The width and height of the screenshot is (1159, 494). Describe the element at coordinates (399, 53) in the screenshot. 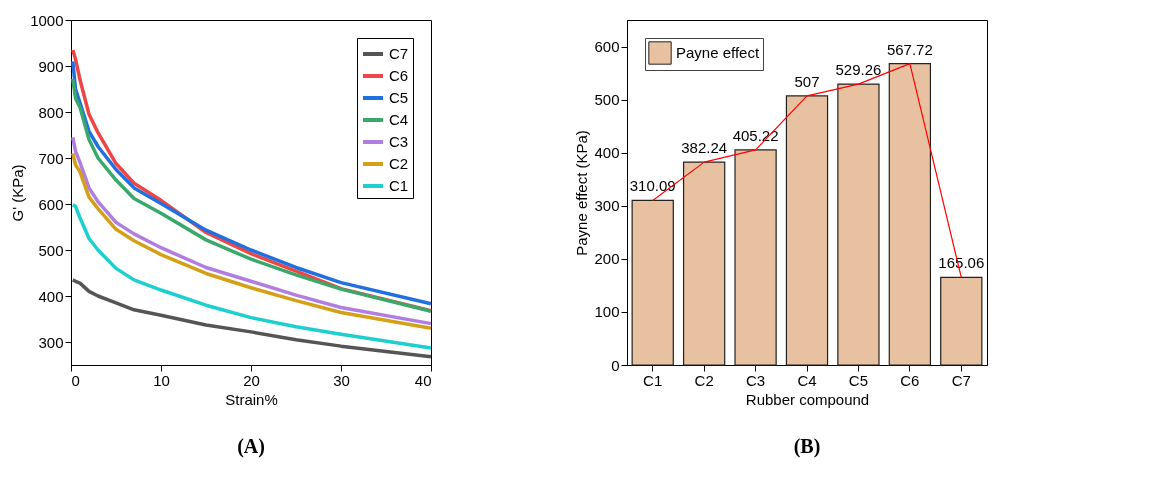

I see `legend-label: C7` at that location.